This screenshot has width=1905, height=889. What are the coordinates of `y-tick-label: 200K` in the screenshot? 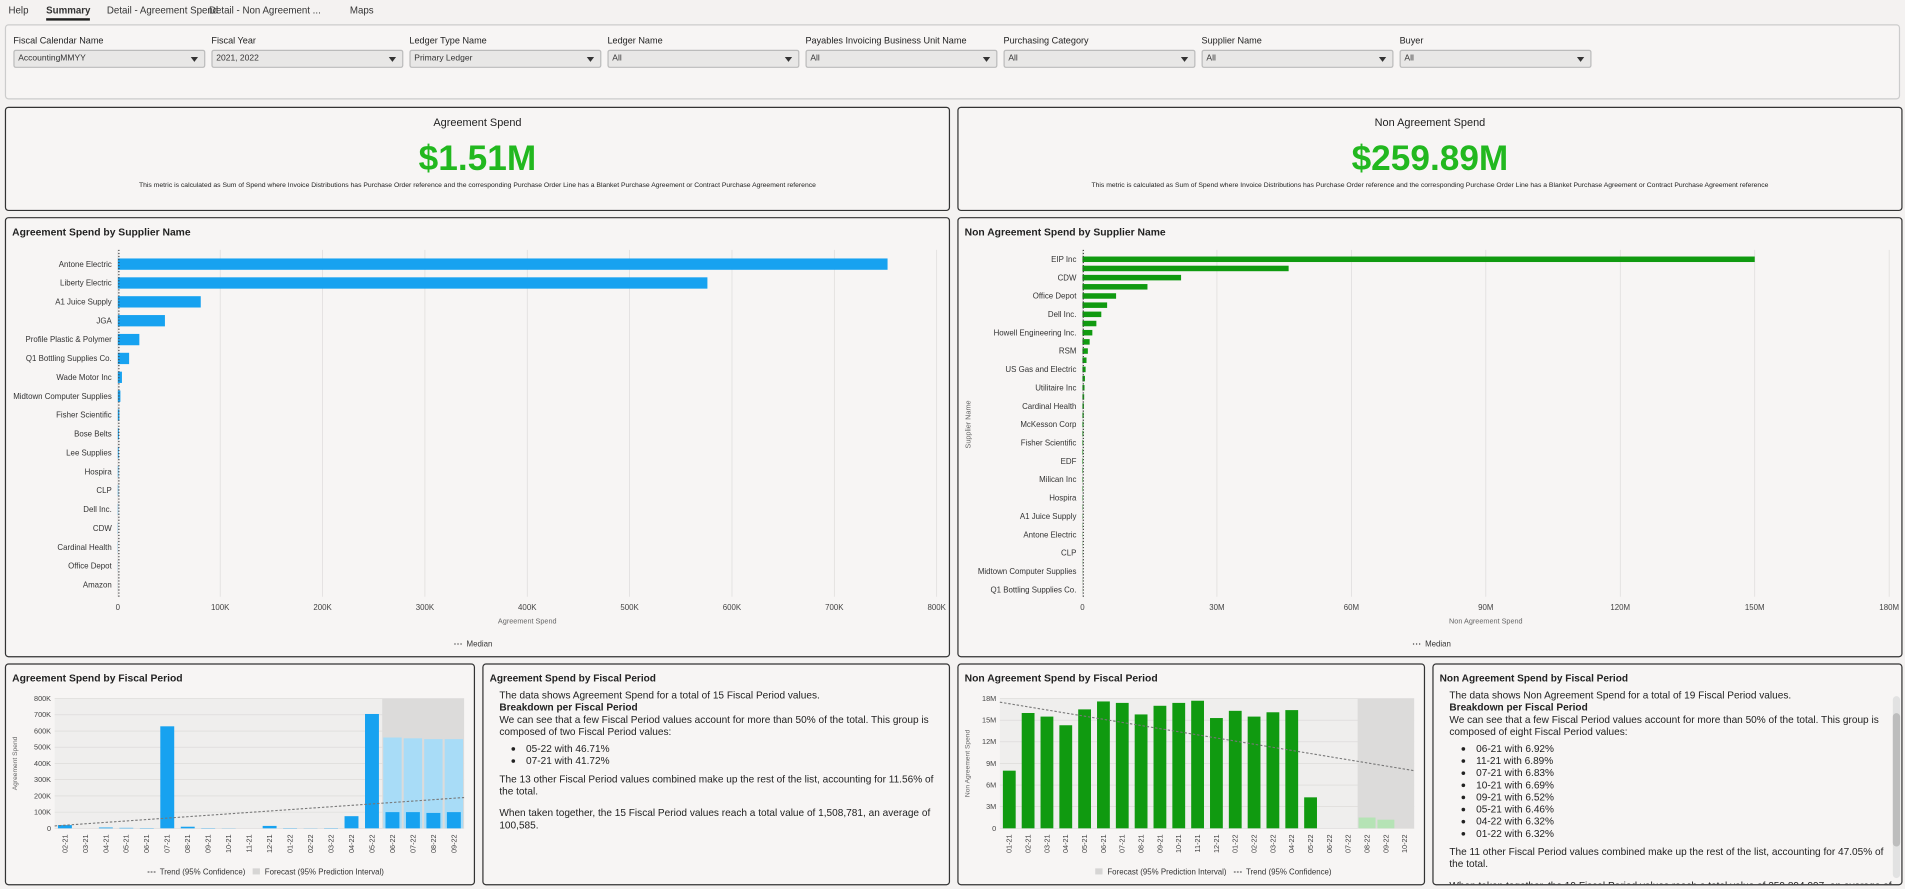 It's located at (42, 795).